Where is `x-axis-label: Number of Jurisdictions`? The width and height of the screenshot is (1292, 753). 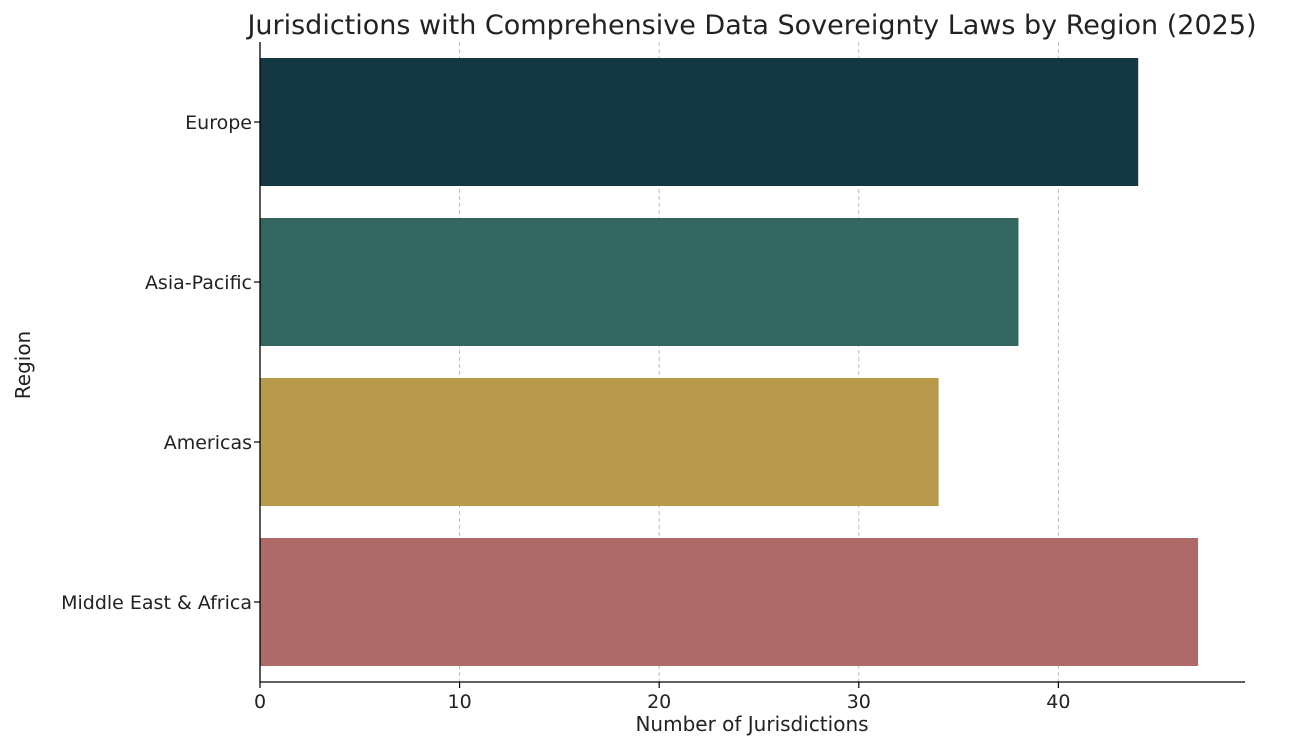
x-axis-label: Number of Jurisdictions is located at coordinates (751, 724).